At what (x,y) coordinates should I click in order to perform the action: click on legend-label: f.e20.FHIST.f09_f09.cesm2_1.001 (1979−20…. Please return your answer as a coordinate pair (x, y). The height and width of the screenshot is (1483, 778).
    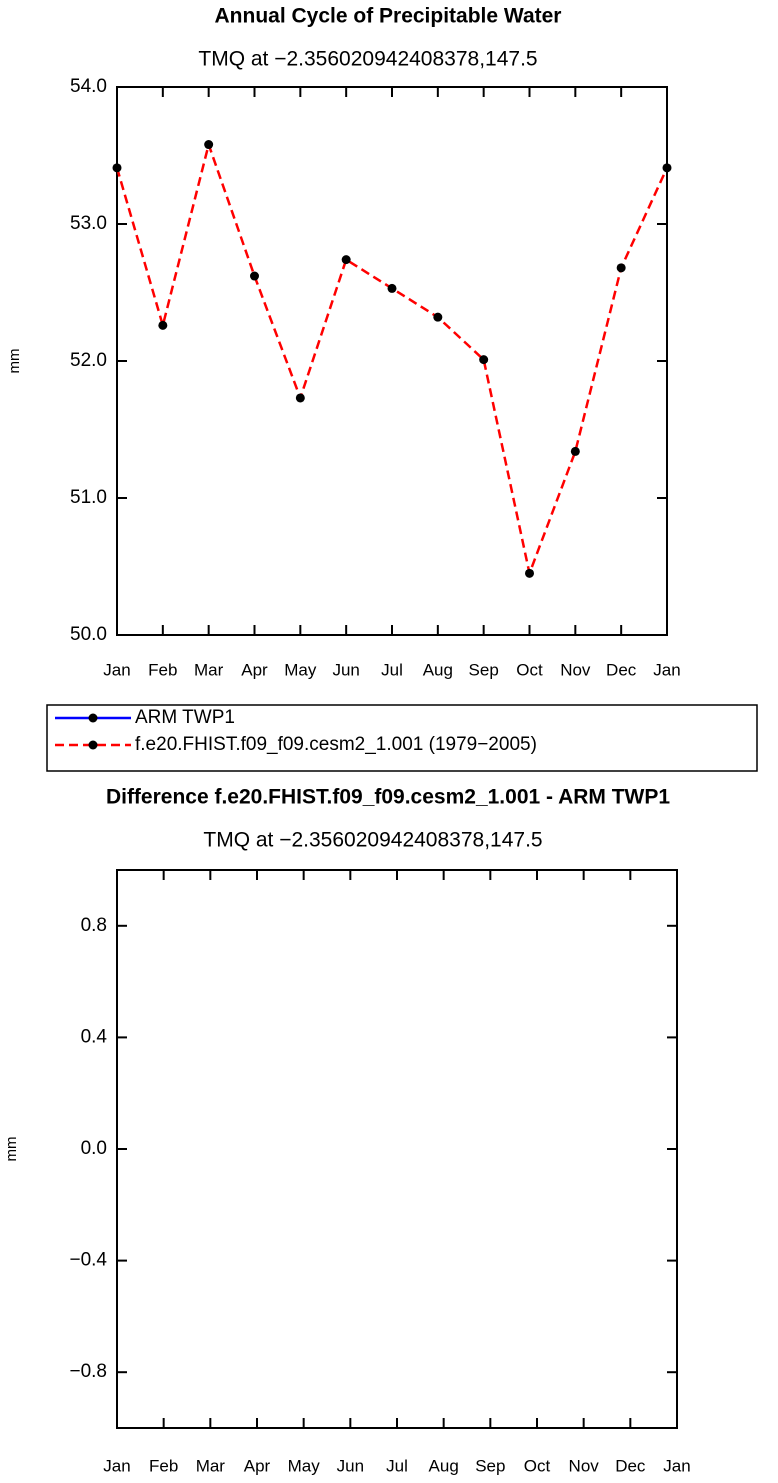
    Looking at the image, I should click on (336, 744).